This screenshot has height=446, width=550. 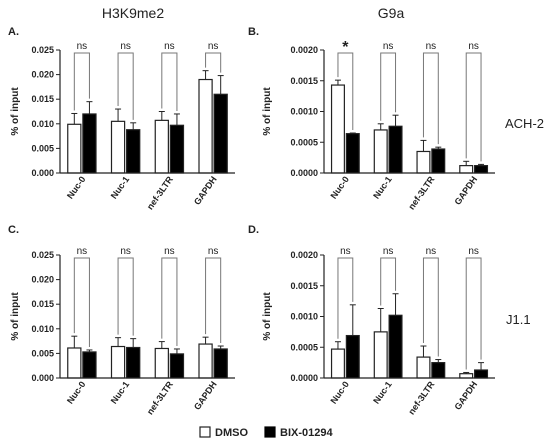 What do you see at coordinates (270, 432) in the screenshot?
I see `legend-swatch-bix` at bounding box center [270, 432].